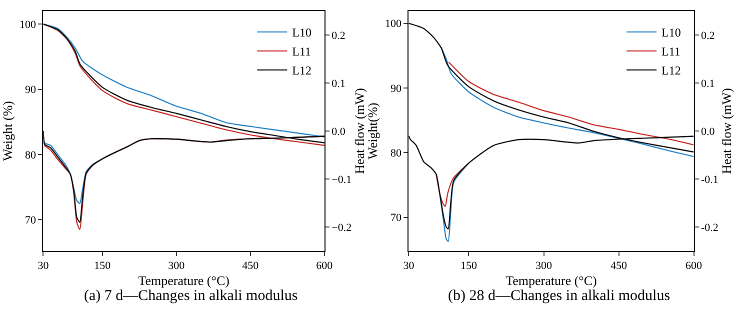 The width and height of the screenshot is (742, 323). Describe the element at coordinates (559, 296) in the screenshot. I see `text: (b) 28 d—Changes in alkali modulus` at that location.